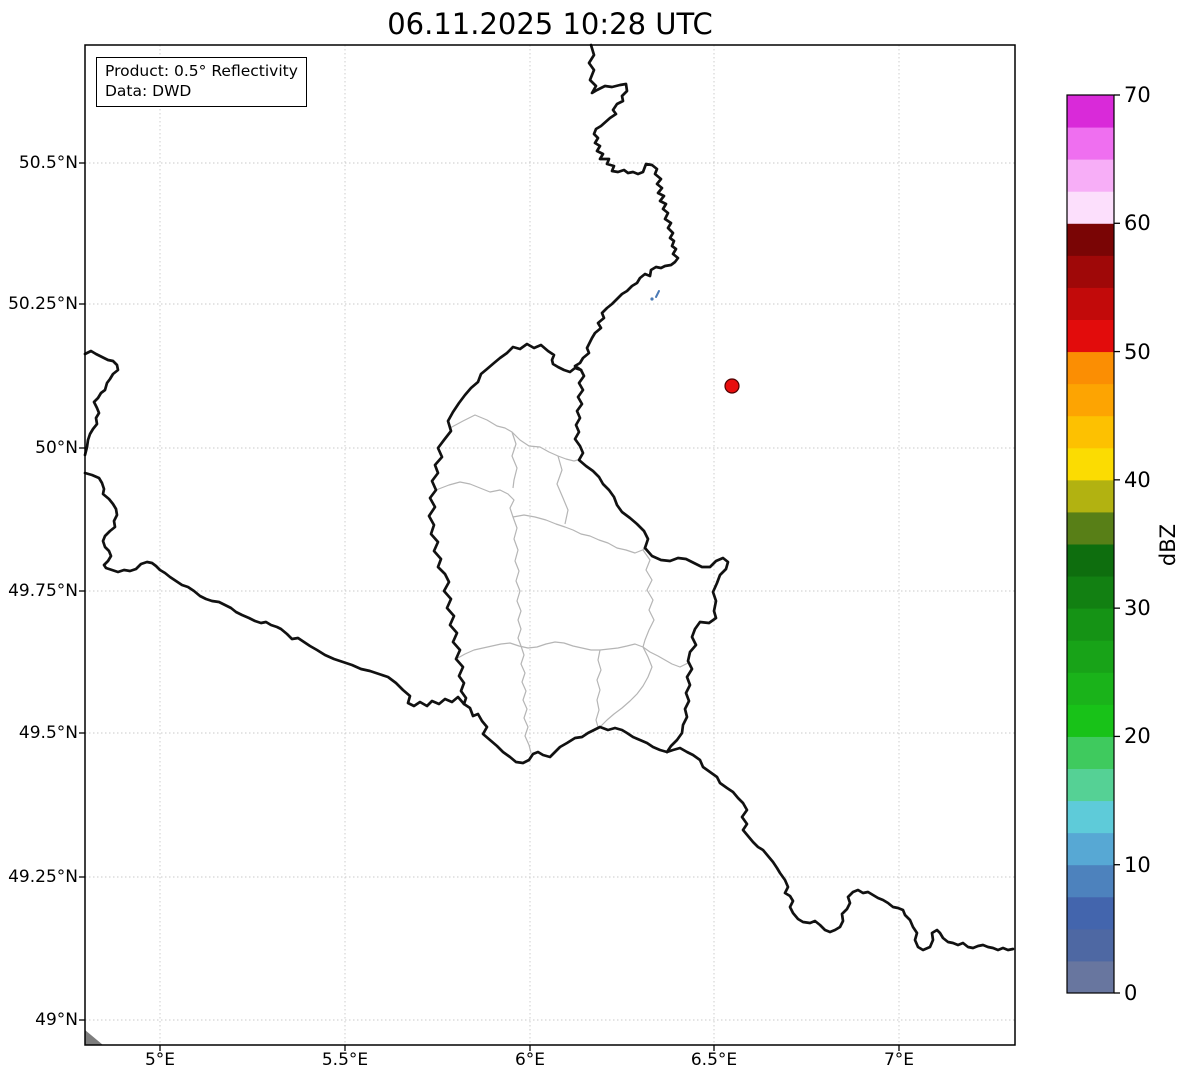 This screenshot has width=1202, height=1081. Describe the element at coordinates (43, 304) in the screenshot. I see `latitude-tick-label: 50.25°N` at that location.